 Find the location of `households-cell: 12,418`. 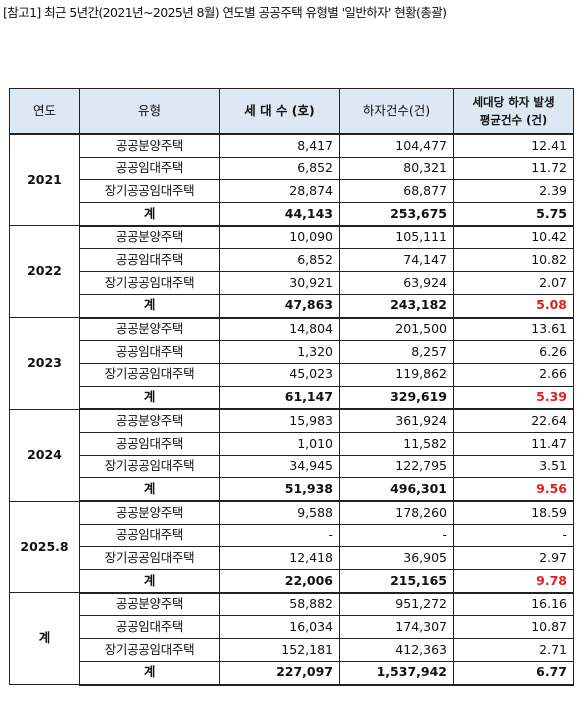

households-cell: 12,418 is located at coordinates (279, 558).